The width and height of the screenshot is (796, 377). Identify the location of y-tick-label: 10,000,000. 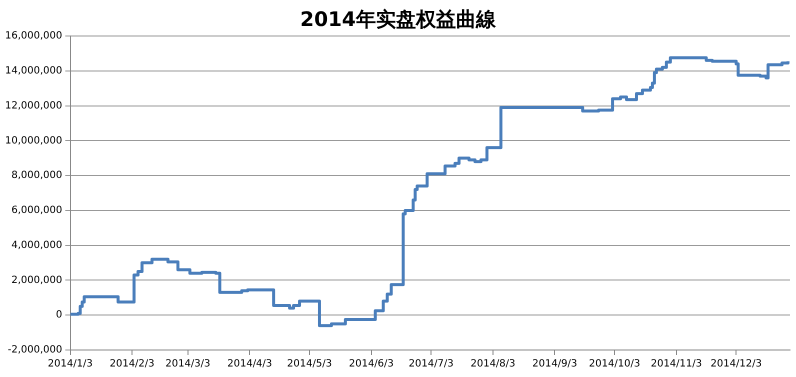
(33, 140).